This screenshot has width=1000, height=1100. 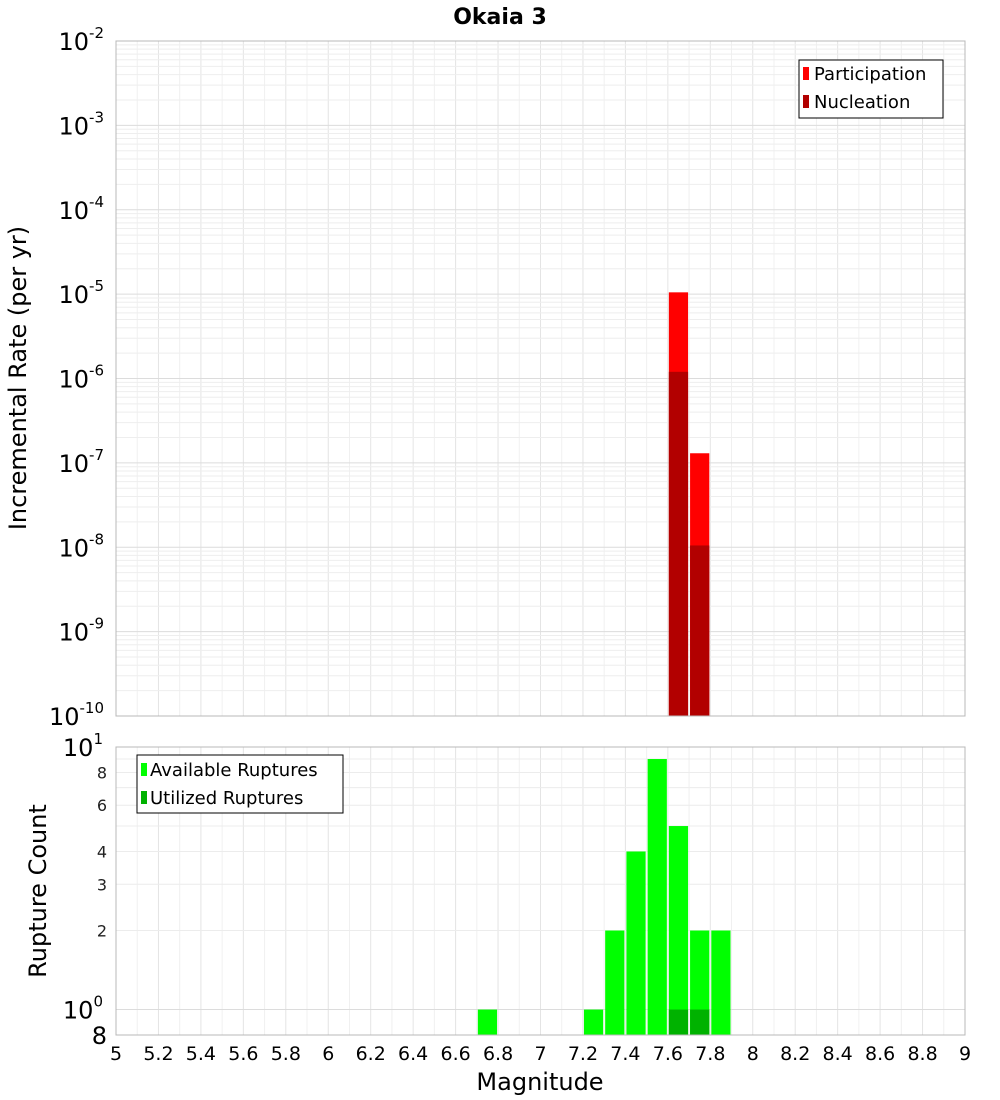 I want to click on rate-y-tick-labels: 10-210-310-410-510-610-710-810-910-10, so click(x=76, y=377).